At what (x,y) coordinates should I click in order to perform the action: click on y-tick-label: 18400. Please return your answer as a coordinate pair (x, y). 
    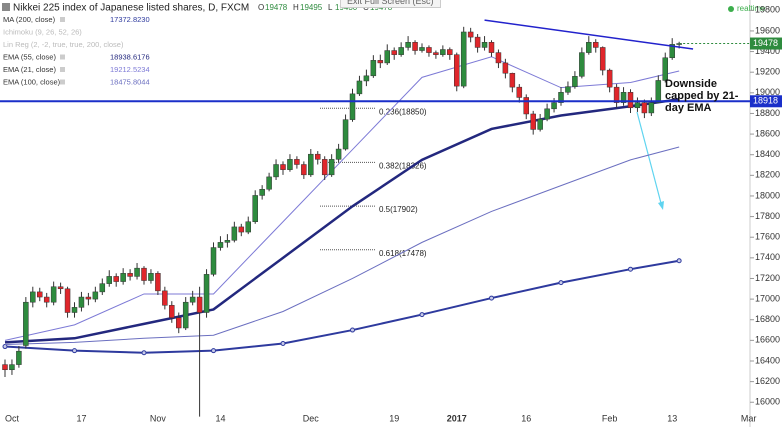
    Looking at the image, I should click on (767, 154).